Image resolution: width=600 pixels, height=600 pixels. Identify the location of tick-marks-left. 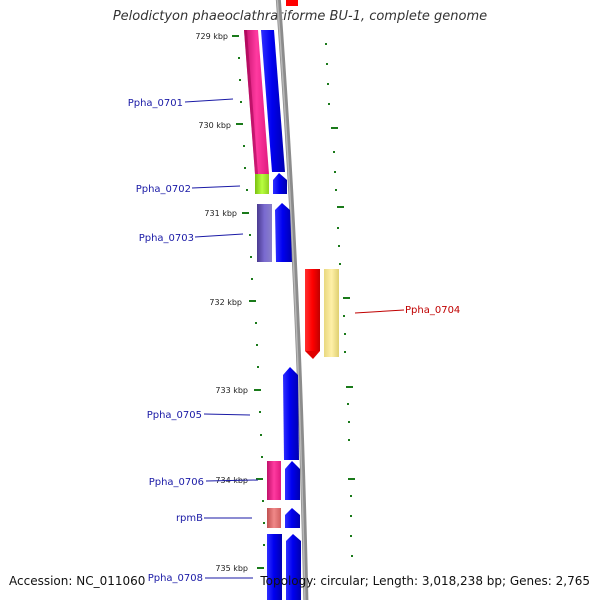
(248, 302).